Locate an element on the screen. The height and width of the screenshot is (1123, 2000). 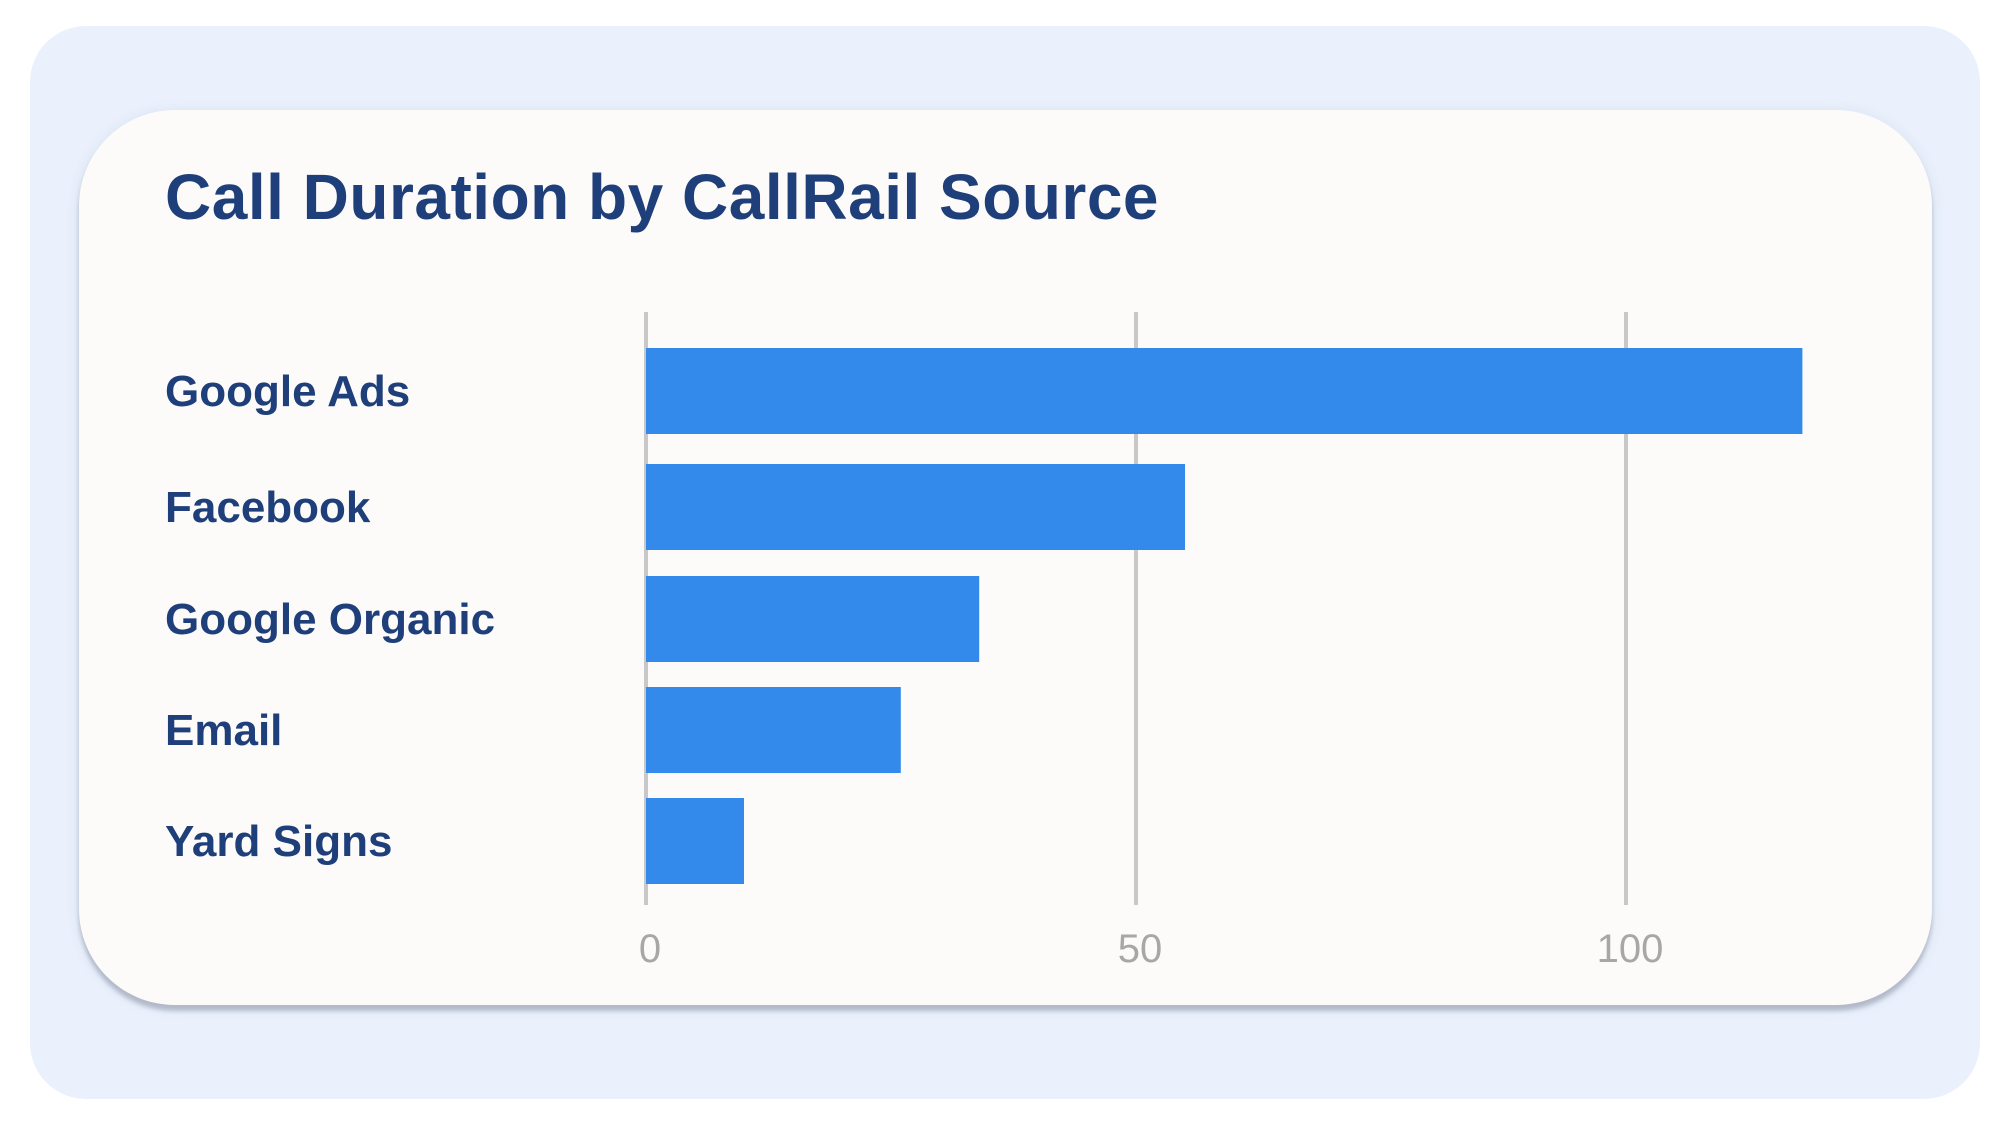
bar-google-ads is located at coordinates (1224, 391).